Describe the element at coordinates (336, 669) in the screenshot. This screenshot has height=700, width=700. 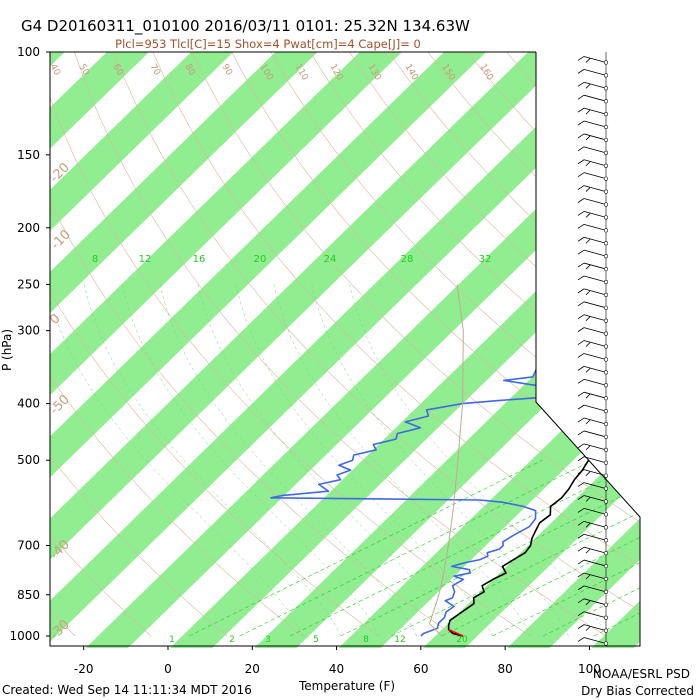
I see `x-tick-label: 40` at that location.